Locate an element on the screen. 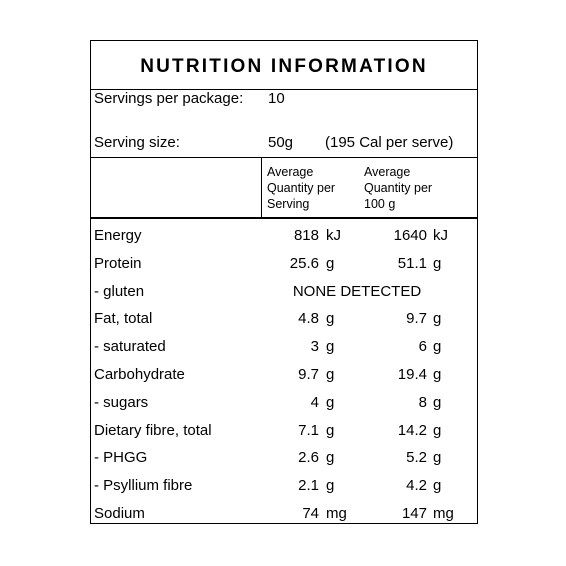  nutrient-serving-value: 25.6 is located at coordinates (304, 263).